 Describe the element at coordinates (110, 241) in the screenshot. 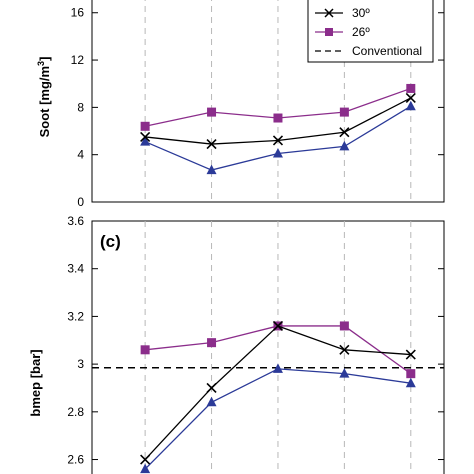

I see `panel-label-c: (c)` at that location.